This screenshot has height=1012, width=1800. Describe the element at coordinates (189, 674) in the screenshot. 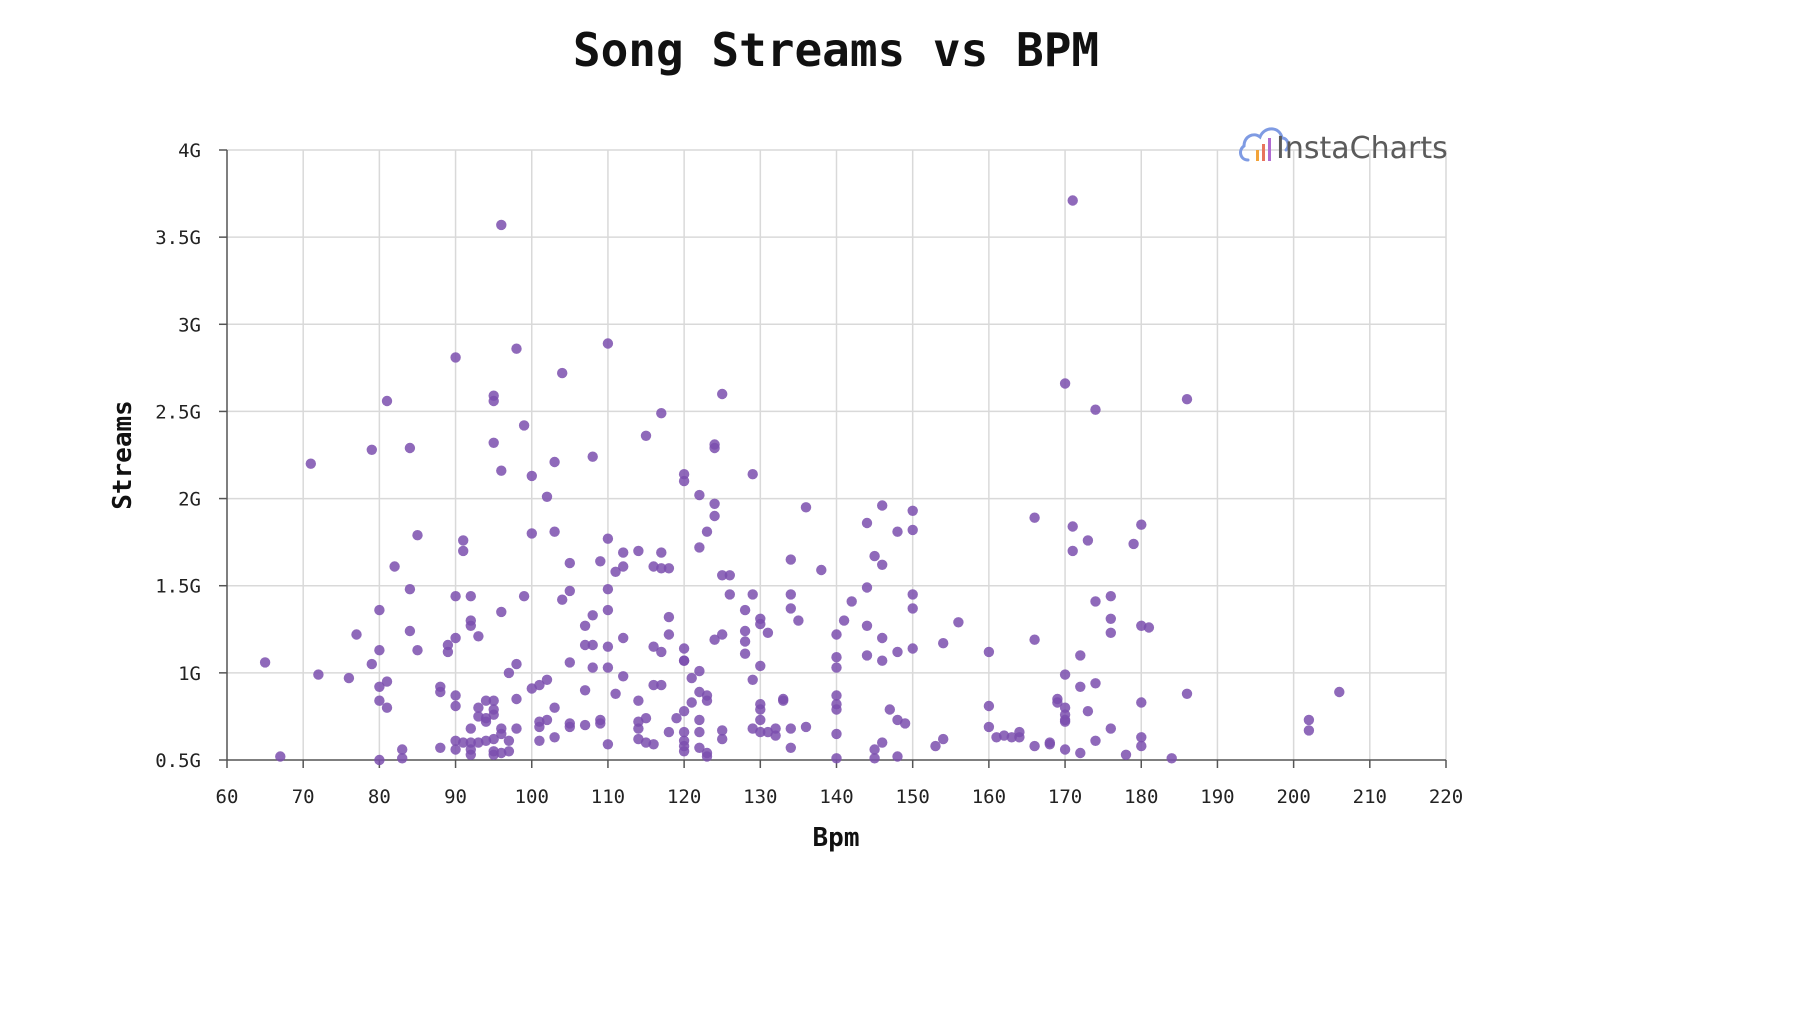

I see `y-tick-label: 1G` at that location.